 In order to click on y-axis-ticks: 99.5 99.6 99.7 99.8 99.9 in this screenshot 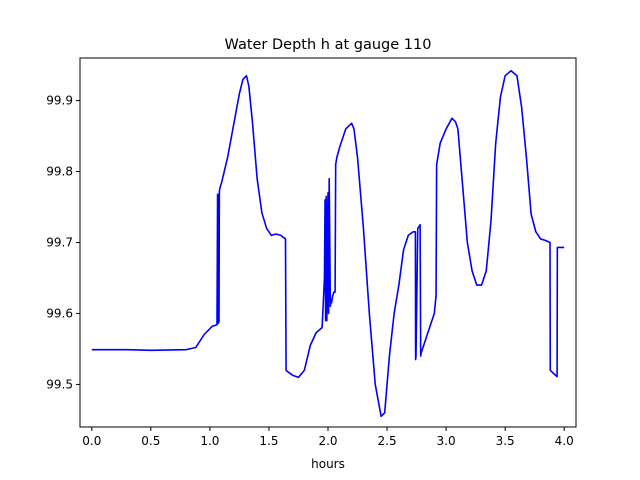, I will do `click(63, 242)`.